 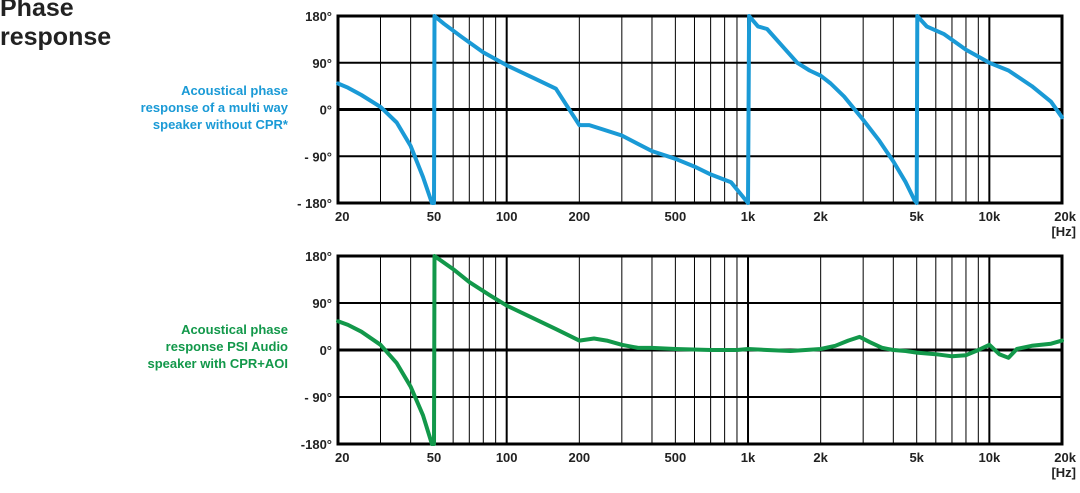 What do you see at coordinates (56, 25) in the screenshot?
I see `page-title: Phase response` at bounding box center [56, 25].